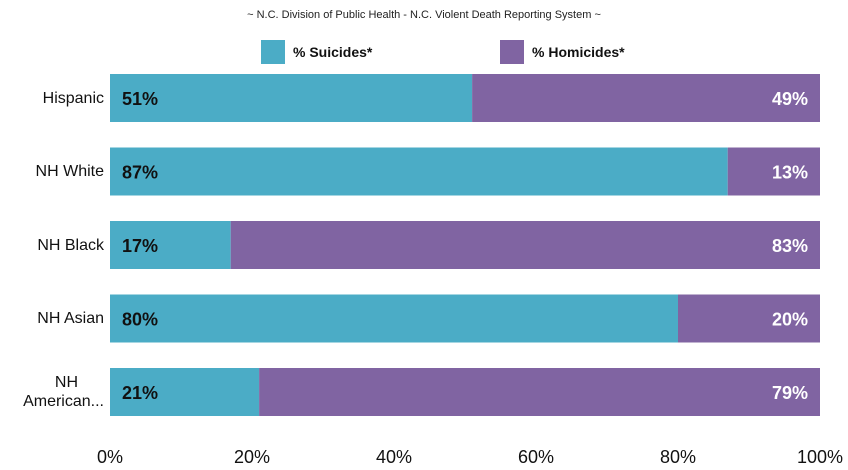  What do you see at coordinates (70, 318) in the screenshot?
I see `category-label-line: NH Asian` at bounding box center [70, 318].